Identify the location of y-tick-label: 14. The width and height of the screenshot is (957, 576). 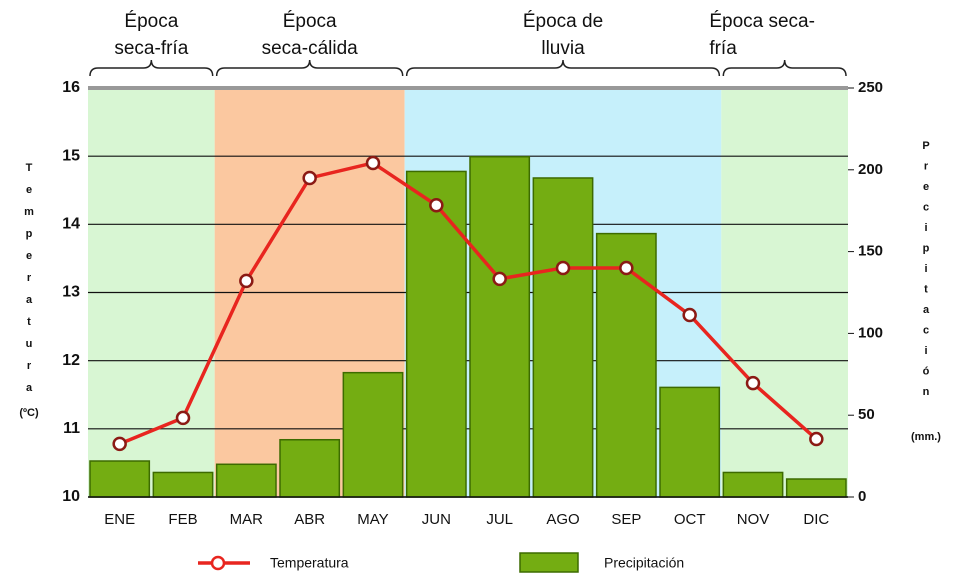
(71, 224).